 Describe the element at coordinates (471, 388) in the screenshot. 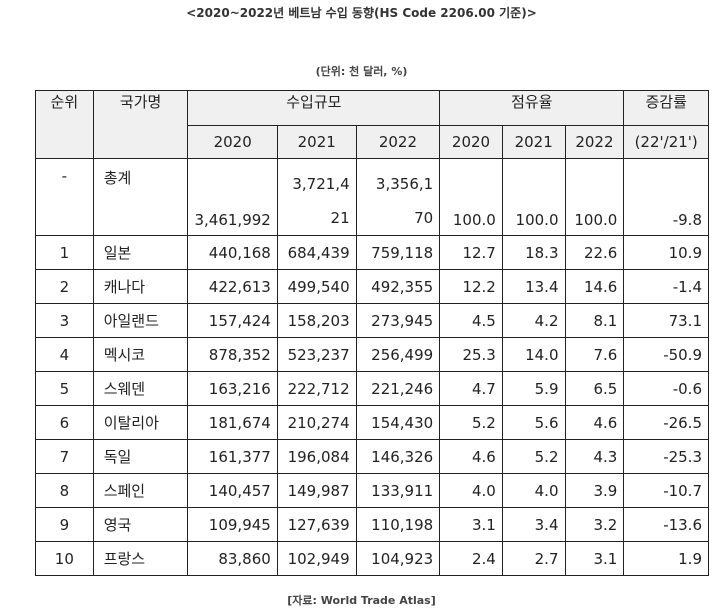

I see `cell-s2020: 4.7` at that location.